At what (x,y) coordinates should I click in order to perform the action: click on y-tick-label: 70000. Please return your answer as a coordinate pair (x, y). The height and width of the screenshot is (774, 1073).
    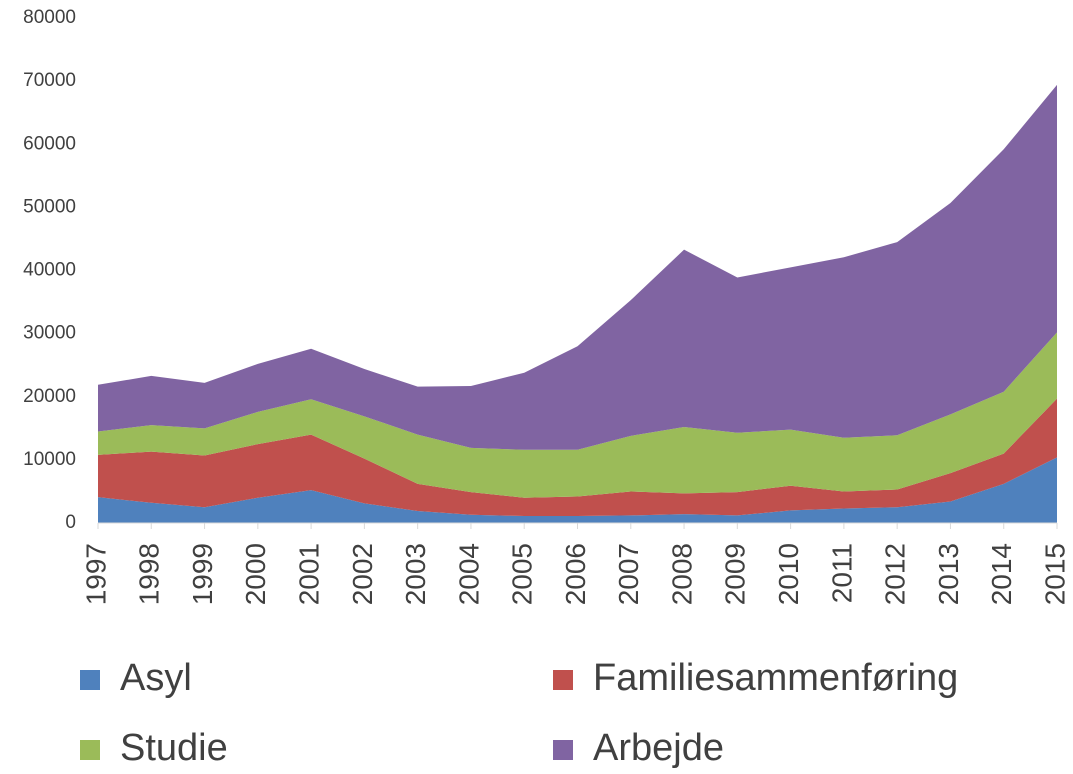
    Looking at the image, I should click on (49, 80).